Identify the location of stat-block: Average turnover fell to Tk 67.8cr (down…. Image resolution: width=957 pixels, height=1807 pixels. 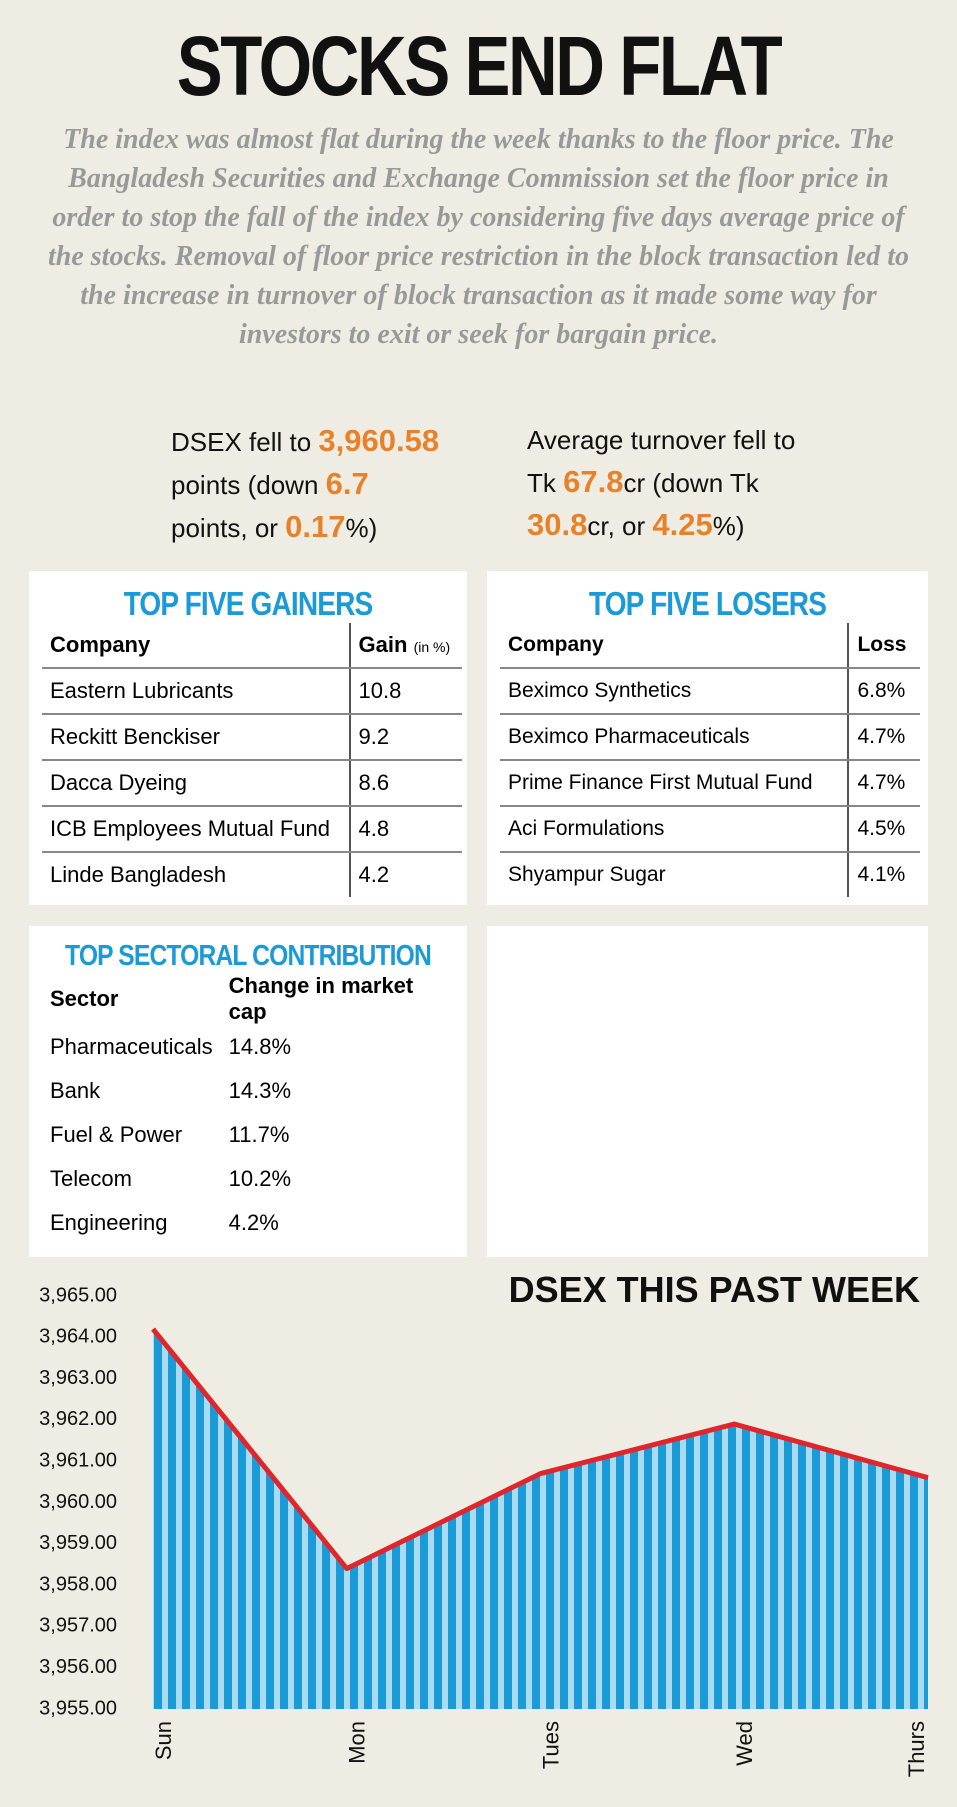
(662, 483).